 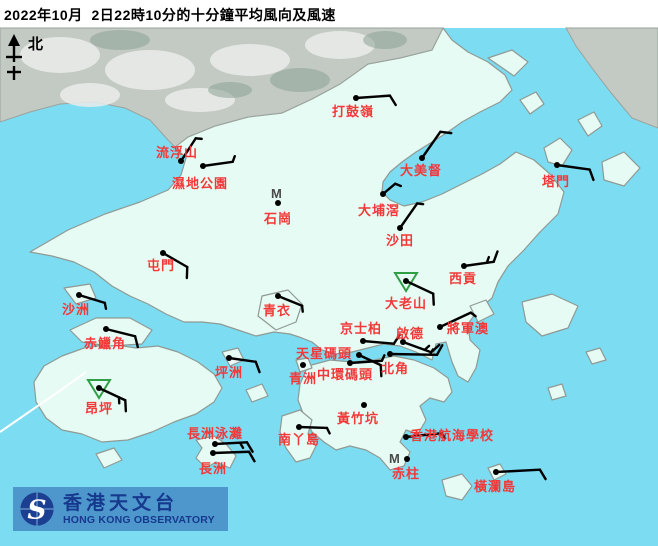 I want to click on station-label: 流浮山, so click(x=177, y=152).